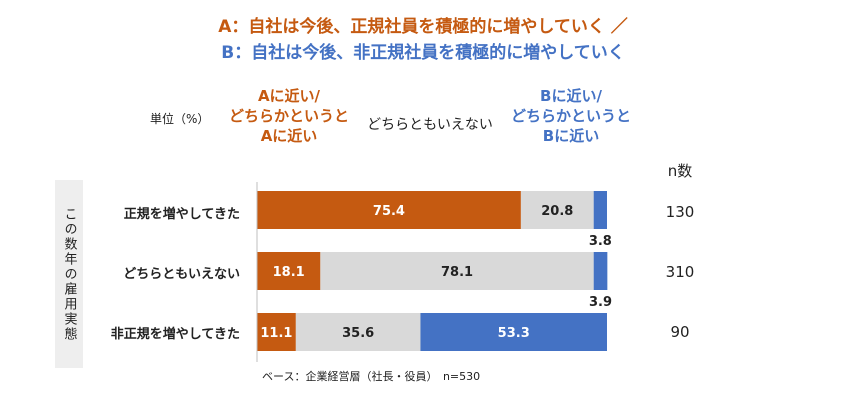 Image resolution: width=846 pixels, height=400 pixels. What do you see at coordinates (289, 96) in the screenshot?
I see `legend-header-a-line1: Aに近い/` at bounding box center [289, 96].